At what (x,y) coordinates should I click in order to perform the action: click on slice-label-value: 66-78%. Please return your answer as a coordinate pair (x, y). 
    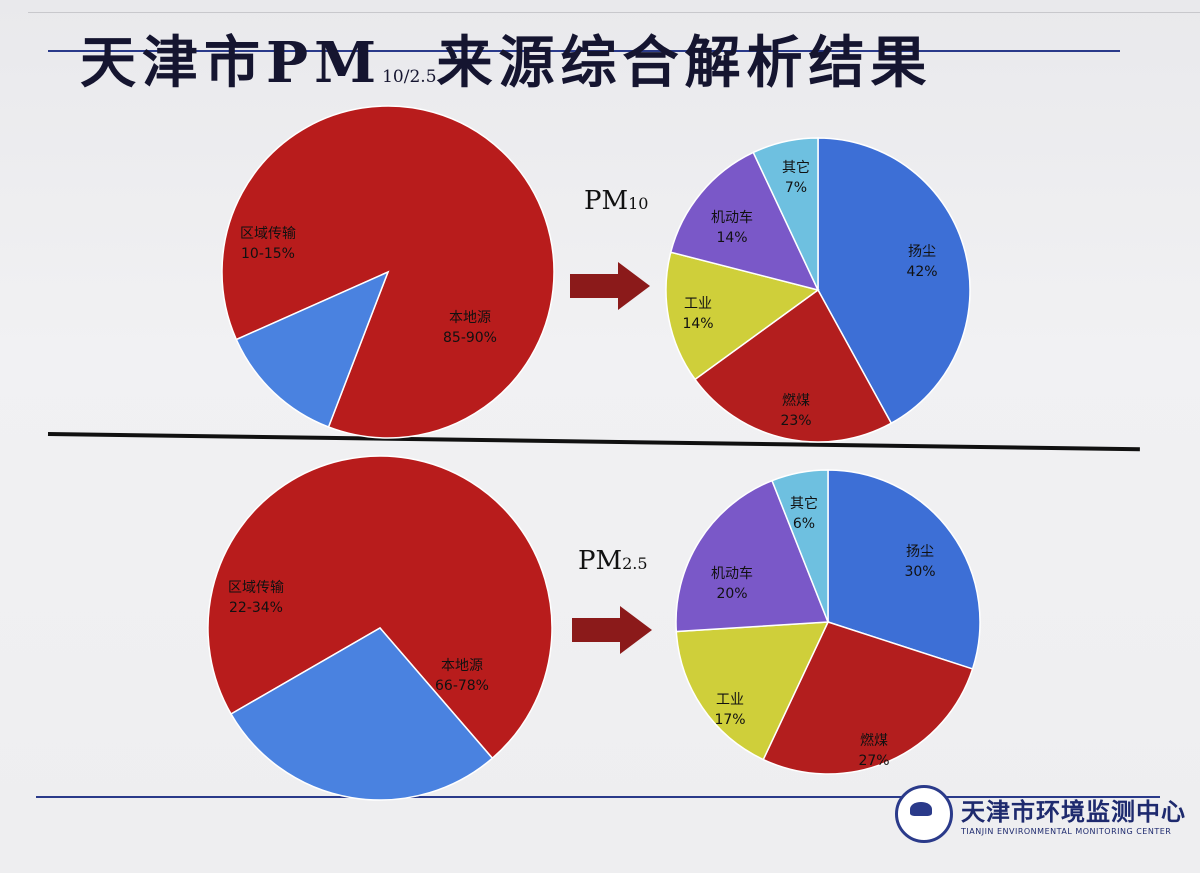
    Looking at the image, I should click on (462, 686).